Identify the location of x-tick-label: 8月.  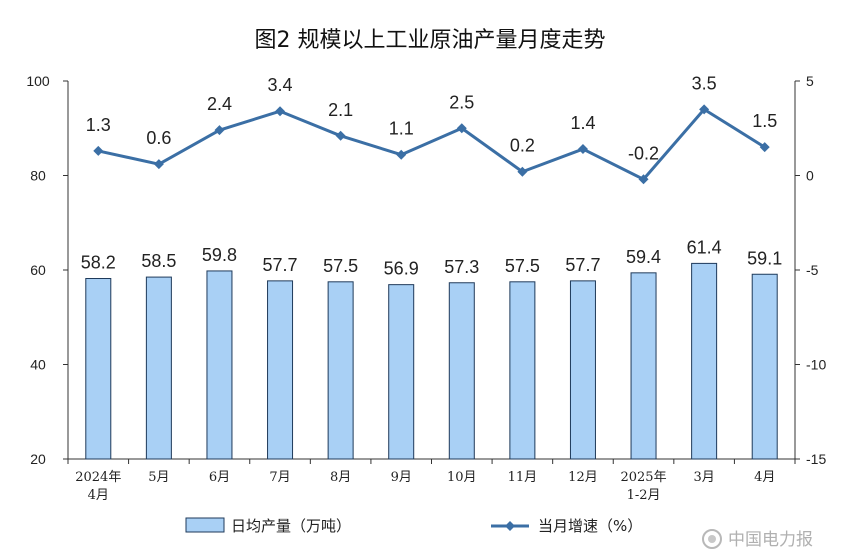
(340, 477).